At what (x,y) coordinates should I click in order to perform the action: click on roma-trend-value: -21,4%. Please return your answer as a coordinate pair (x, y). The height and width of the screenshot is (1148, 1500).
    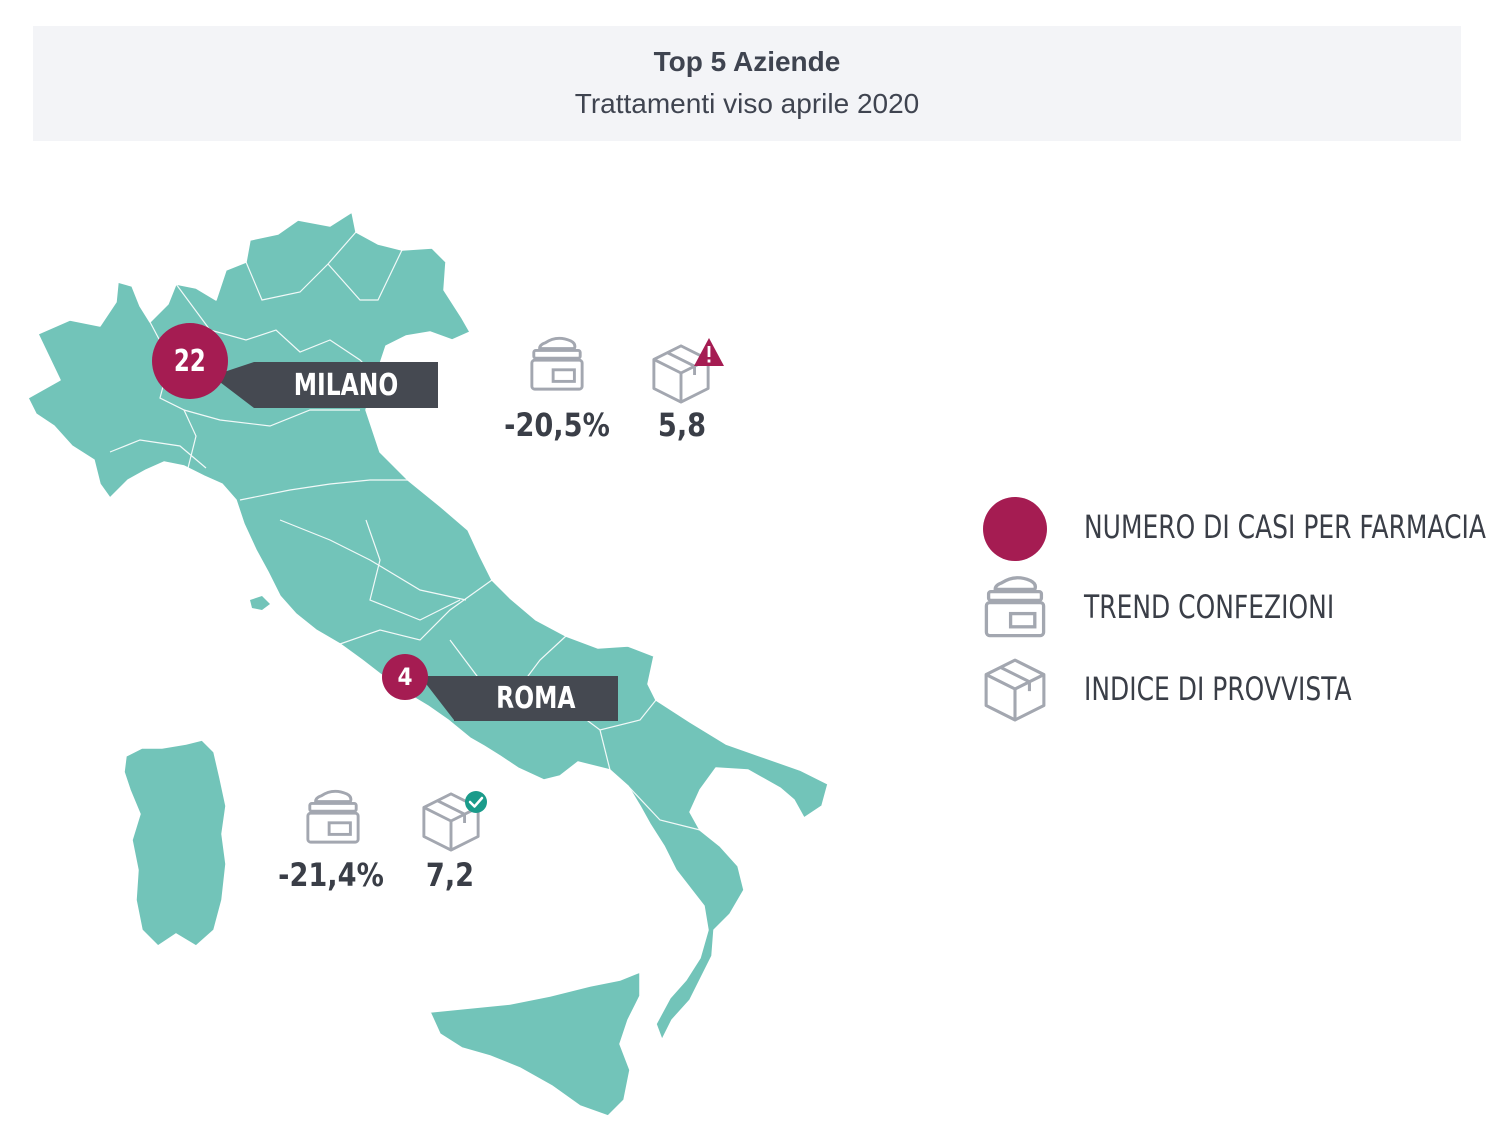
    Looking at the image, I should click on (331, 875).